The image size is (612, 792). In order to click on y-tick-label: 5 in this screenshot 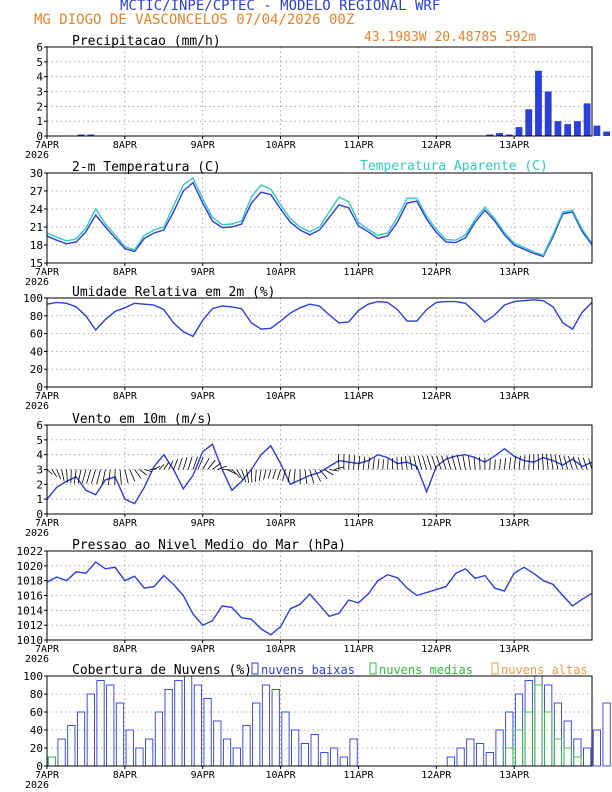, I will do `click(39, 440)`.